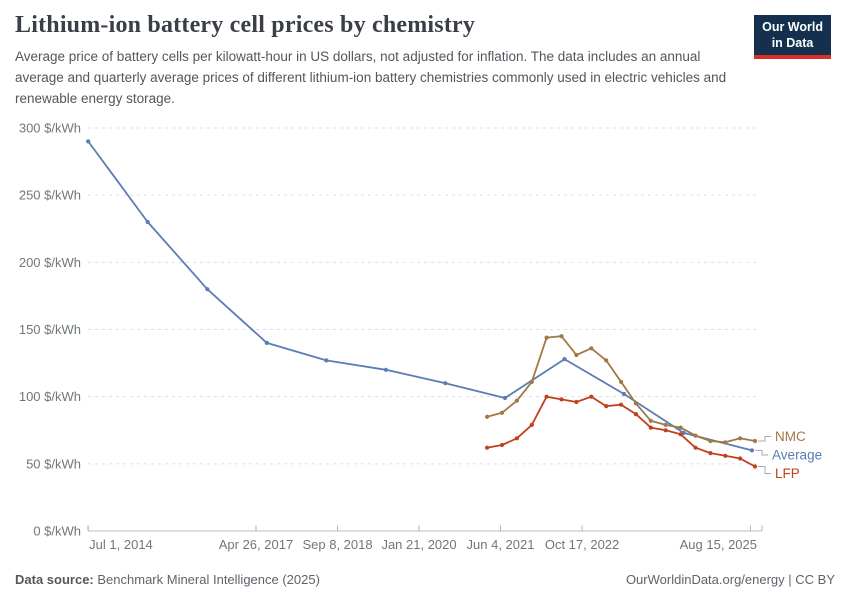 Image resolution: width=850 pixels, height=600 pixels. I want to click on y-axis-tick-label: 200 $/kWh, so click(50, 262).